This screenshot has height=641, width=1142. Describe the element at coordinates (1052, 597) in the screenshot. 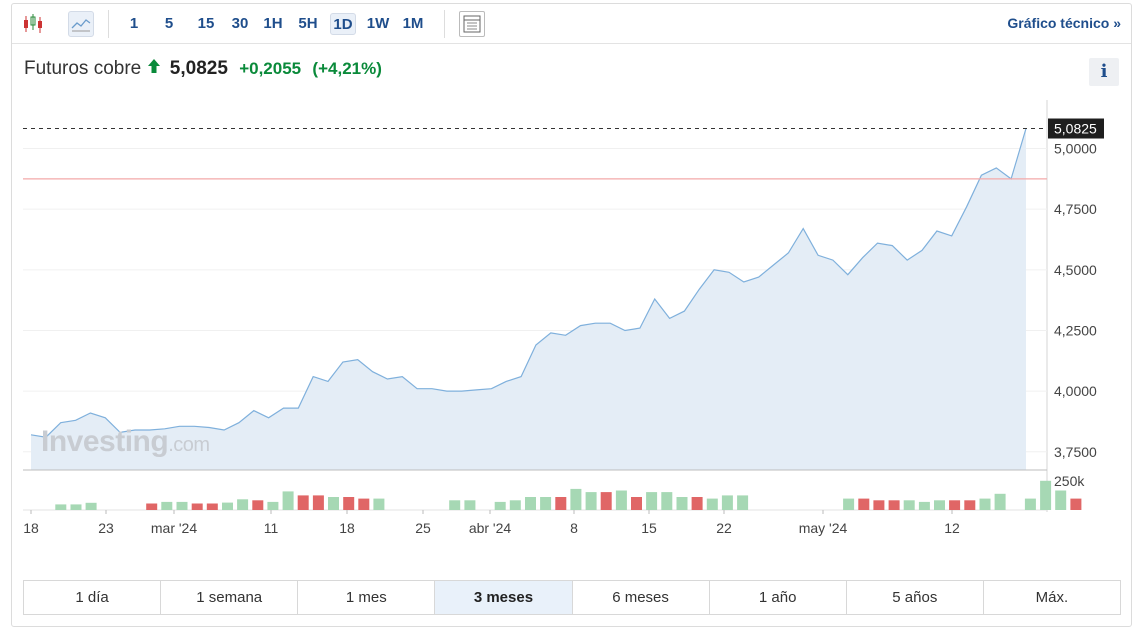

I see `range-button: Máx.` at that location.